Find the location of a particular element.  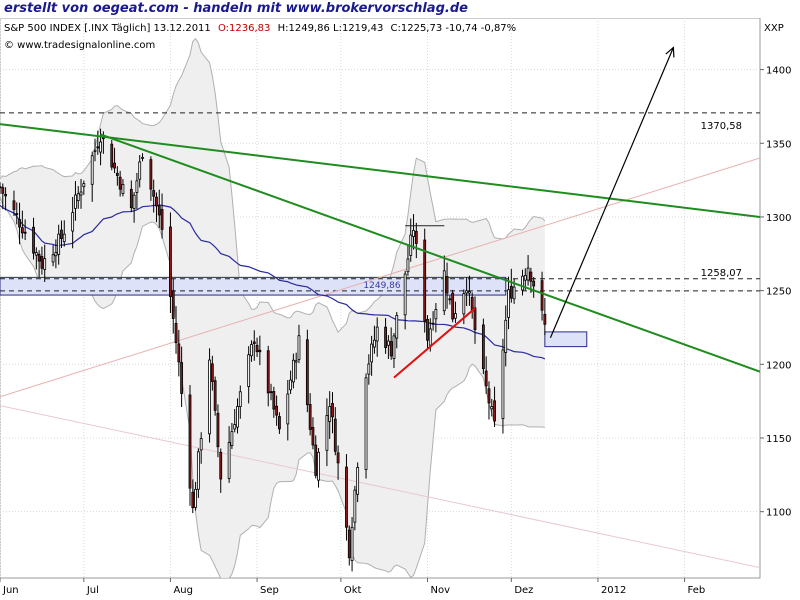

projection-arrow is located at coordinates (612, 192).